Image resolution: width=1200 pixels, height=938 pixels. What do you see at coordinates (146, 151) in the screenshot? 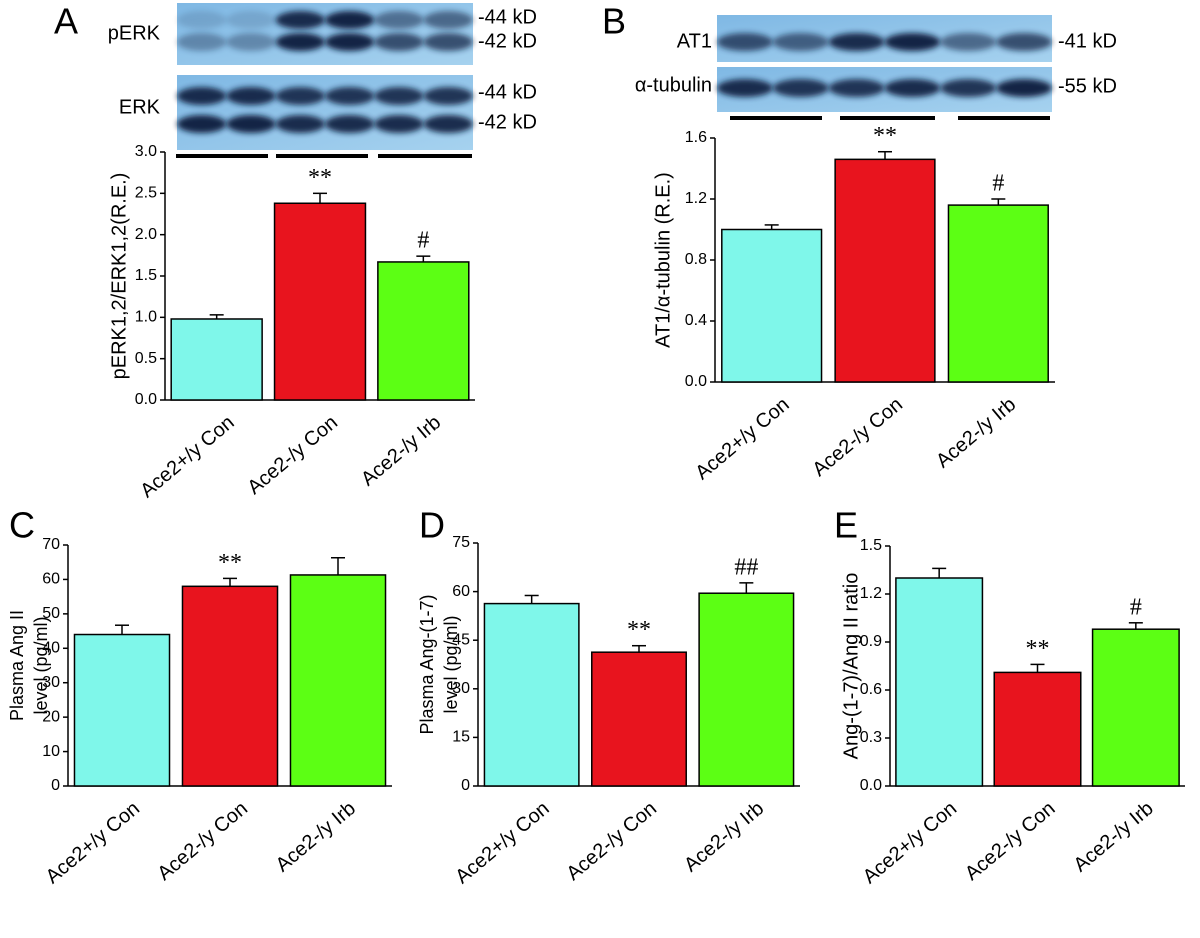
I see `y-tick-label: 3.0` at bounding box center [146, 151].